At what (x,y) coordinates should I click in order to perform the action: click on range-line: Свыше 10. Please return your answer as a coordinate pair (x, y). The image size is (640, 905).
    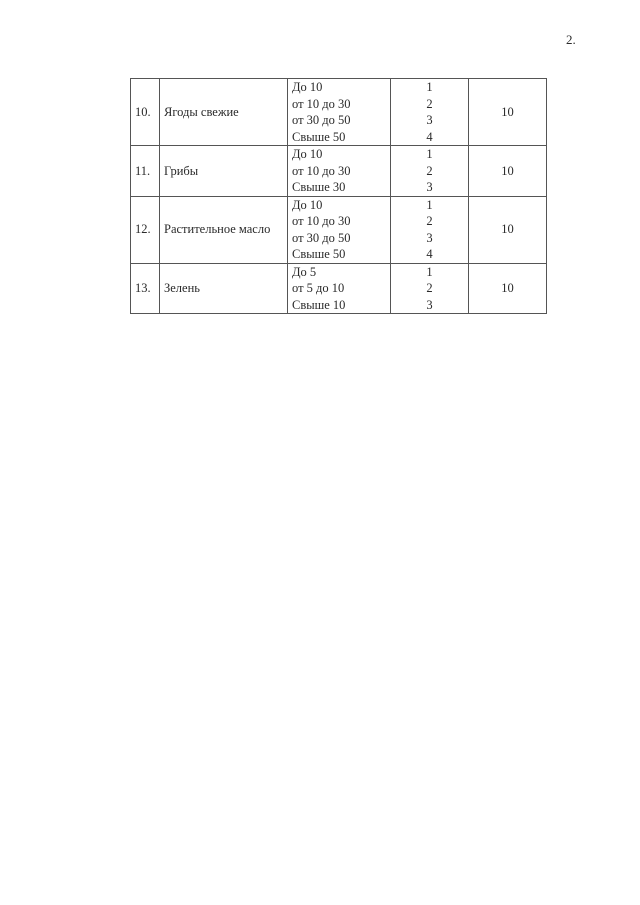
    Looking at the image, I should click on (319, 304).